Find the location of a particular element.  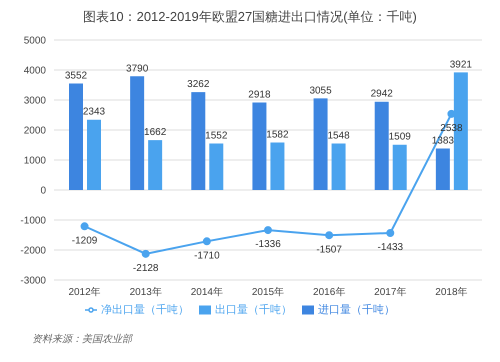

data-label: 2942 is located at coordinates (382, 94).